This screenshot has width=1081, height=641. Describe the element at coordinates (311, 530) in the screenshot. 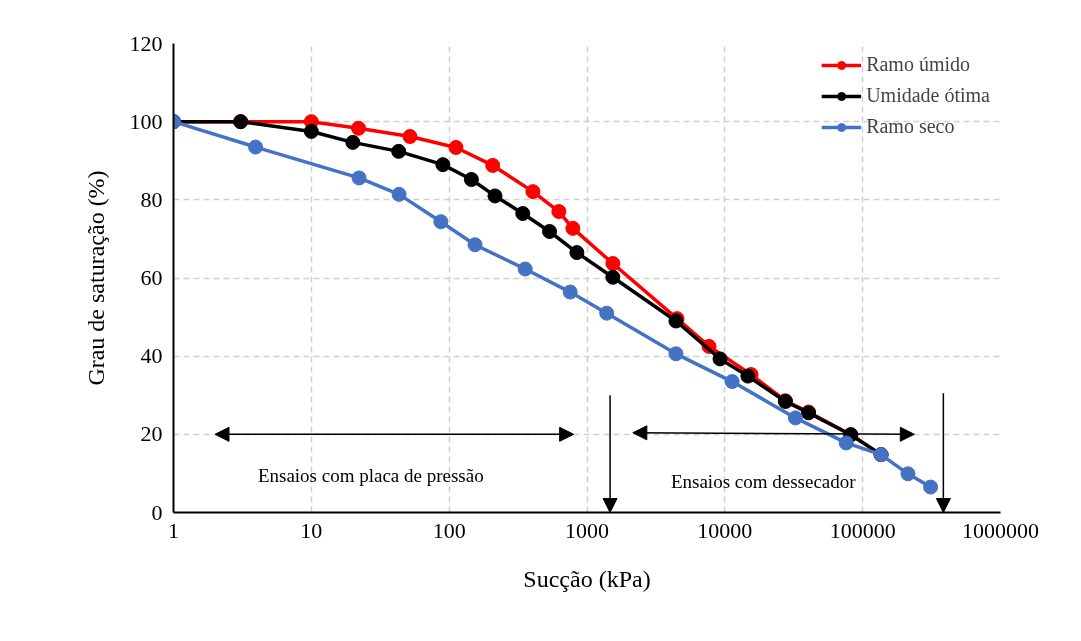

I see `x-tick-label: 10` at that location.